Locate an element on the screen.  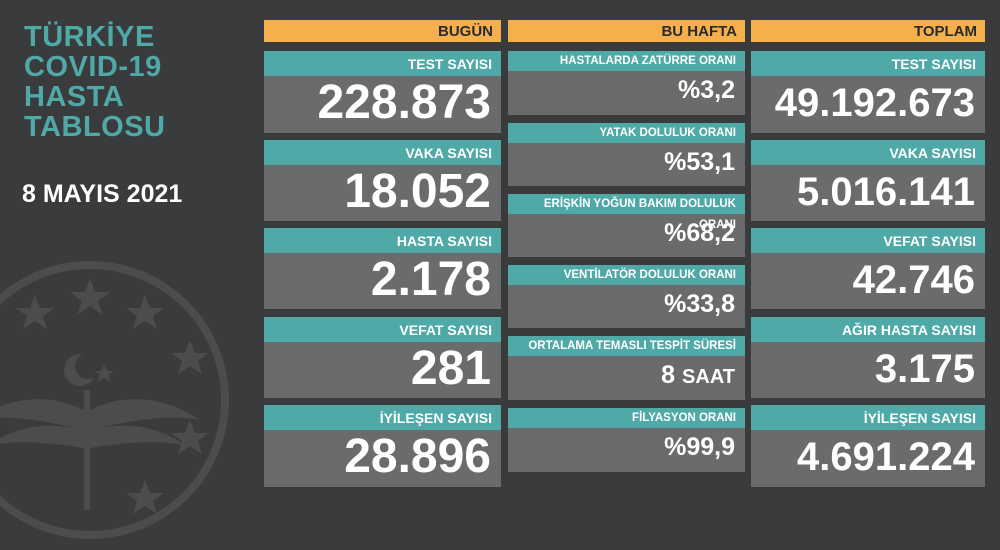
card-value: 228.873 is located at coordinates (404, 102).